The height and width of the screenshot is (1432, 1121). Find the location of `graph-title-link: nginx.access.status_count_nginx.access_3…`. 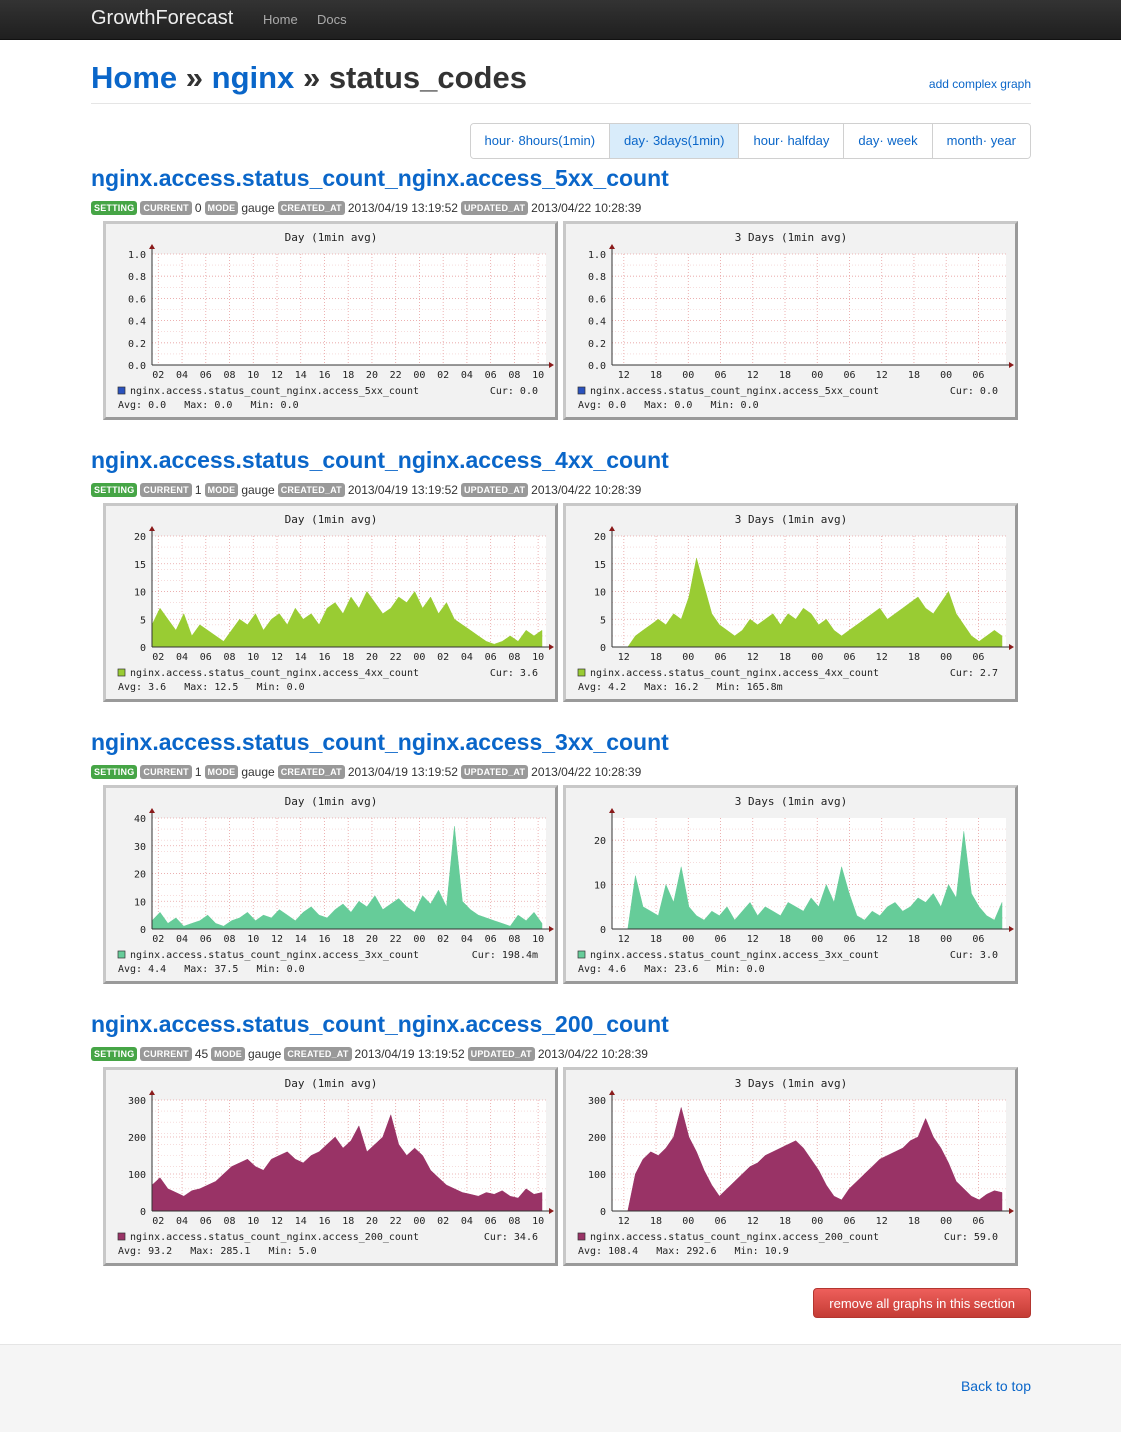

graph-title-link: nginx.access.status_count_nginx.access_3… is located at coordinates (380, 742).